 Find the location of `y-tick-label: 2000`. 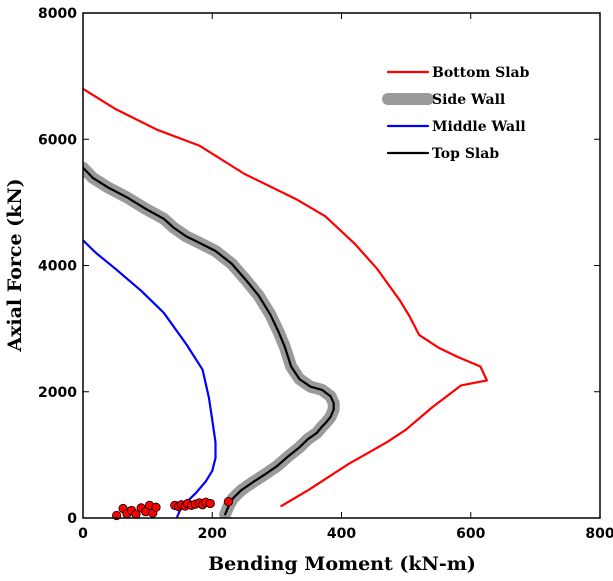

y-tick-label: 2000 is located at coordinates (57, 393).